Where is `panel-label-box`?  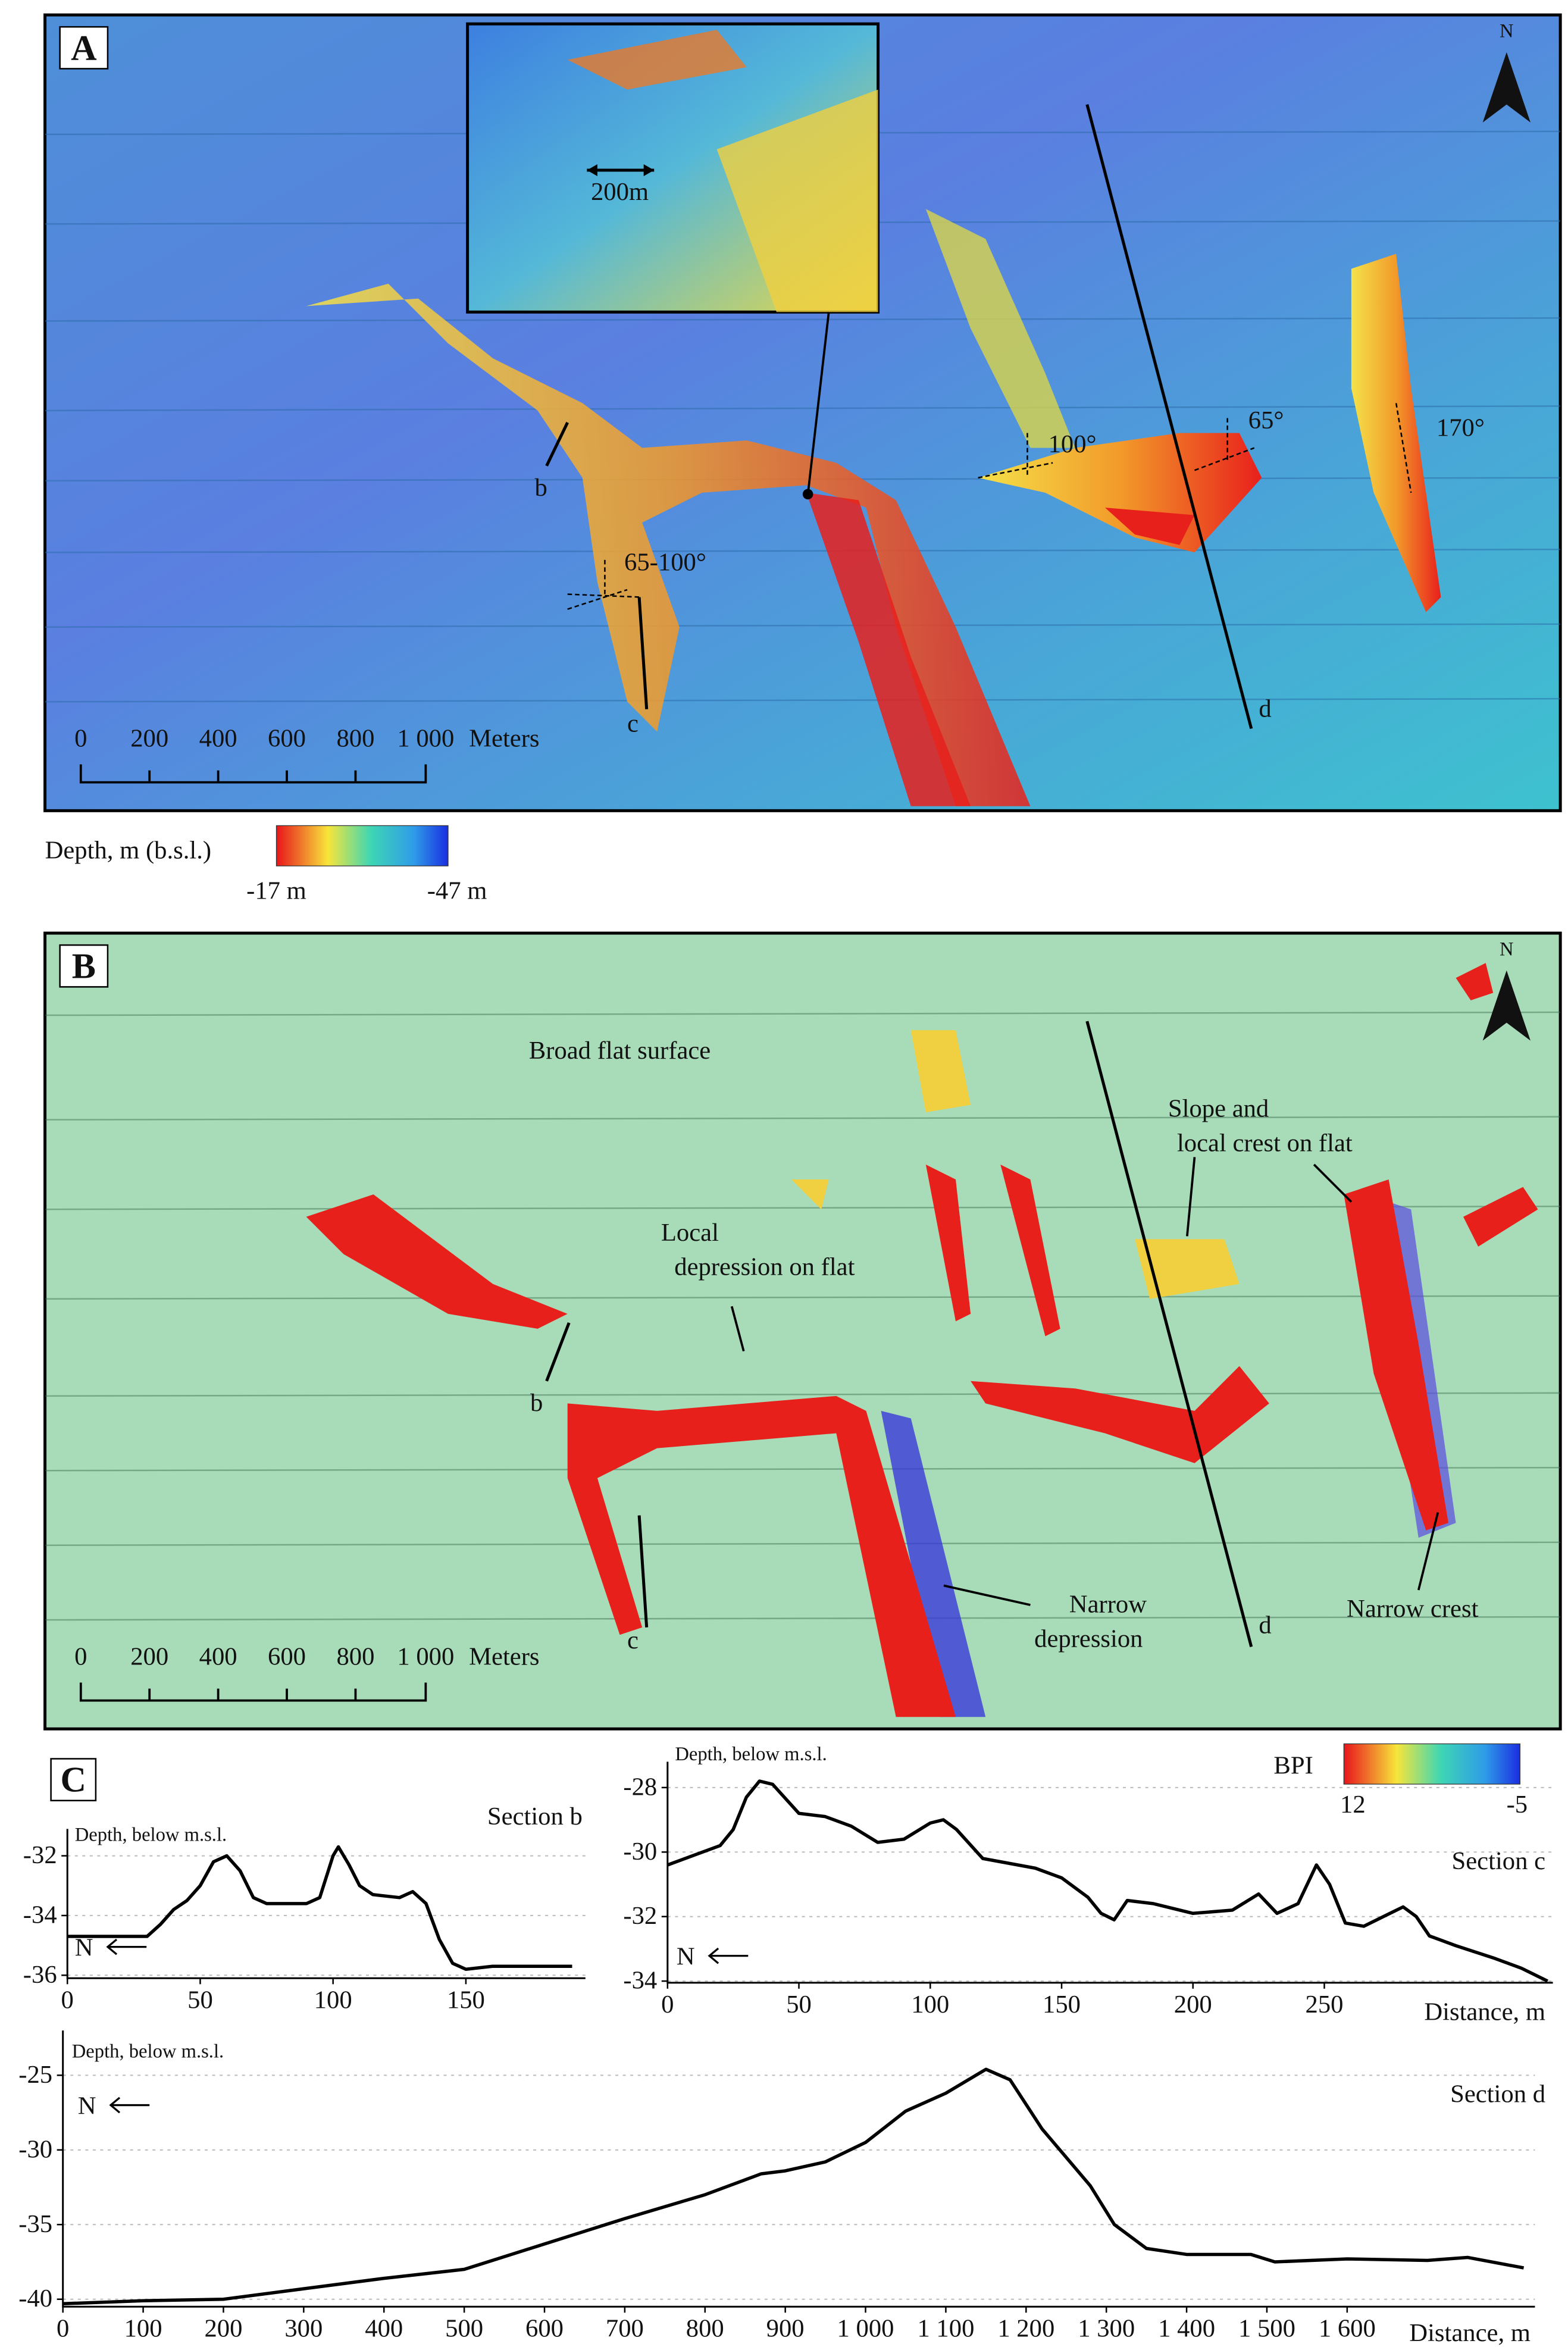 panel-label-box is located at coordinates (73, 1779).